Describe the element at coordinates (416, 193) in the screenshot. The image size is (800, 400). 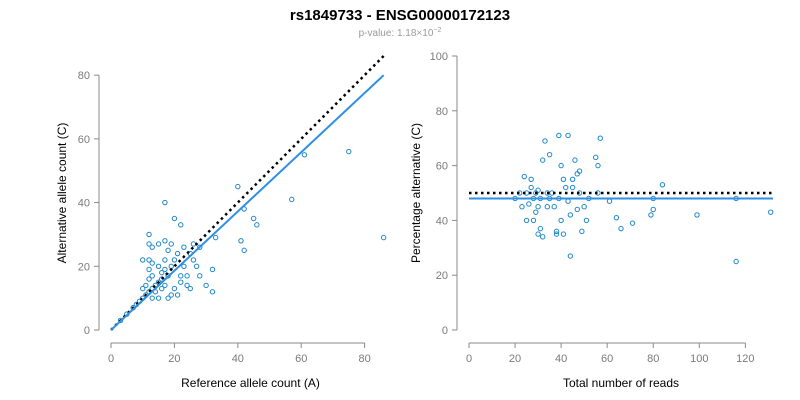
I see `y-axis-label: Percentage alternative (C)` at that location.